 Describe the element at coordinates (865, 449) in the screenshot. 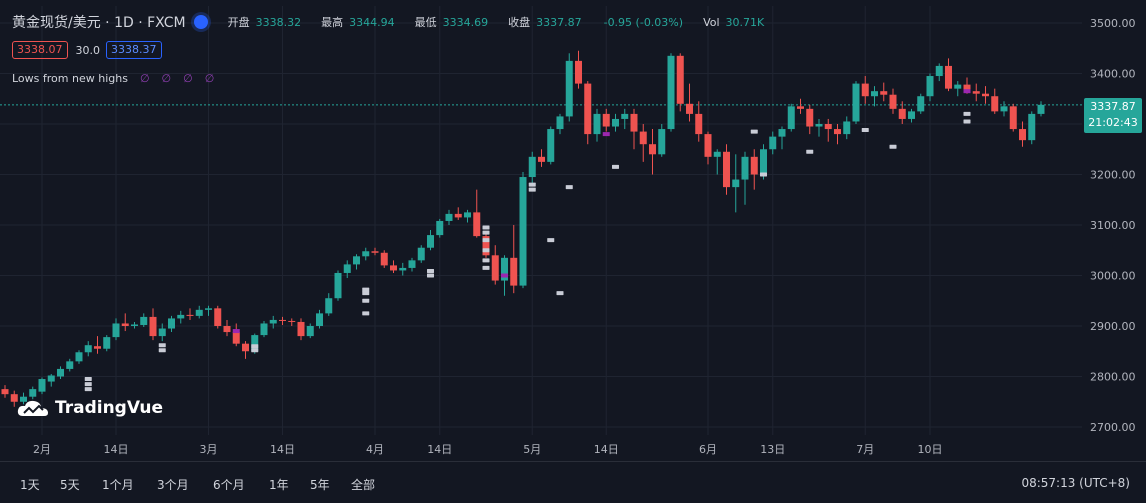

I see `x-tick-label: 7月` at that location.